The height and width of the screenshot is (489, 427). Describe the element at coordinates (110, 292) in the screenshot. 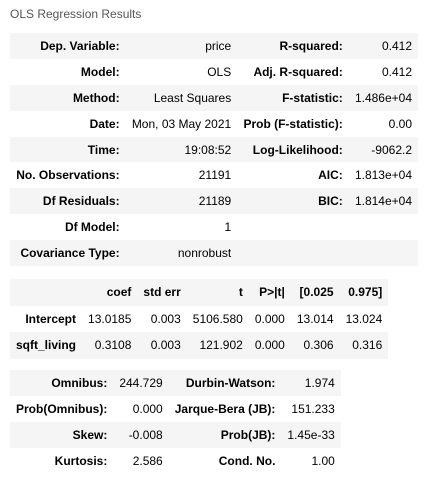

I see `column-header: coef` at that location.